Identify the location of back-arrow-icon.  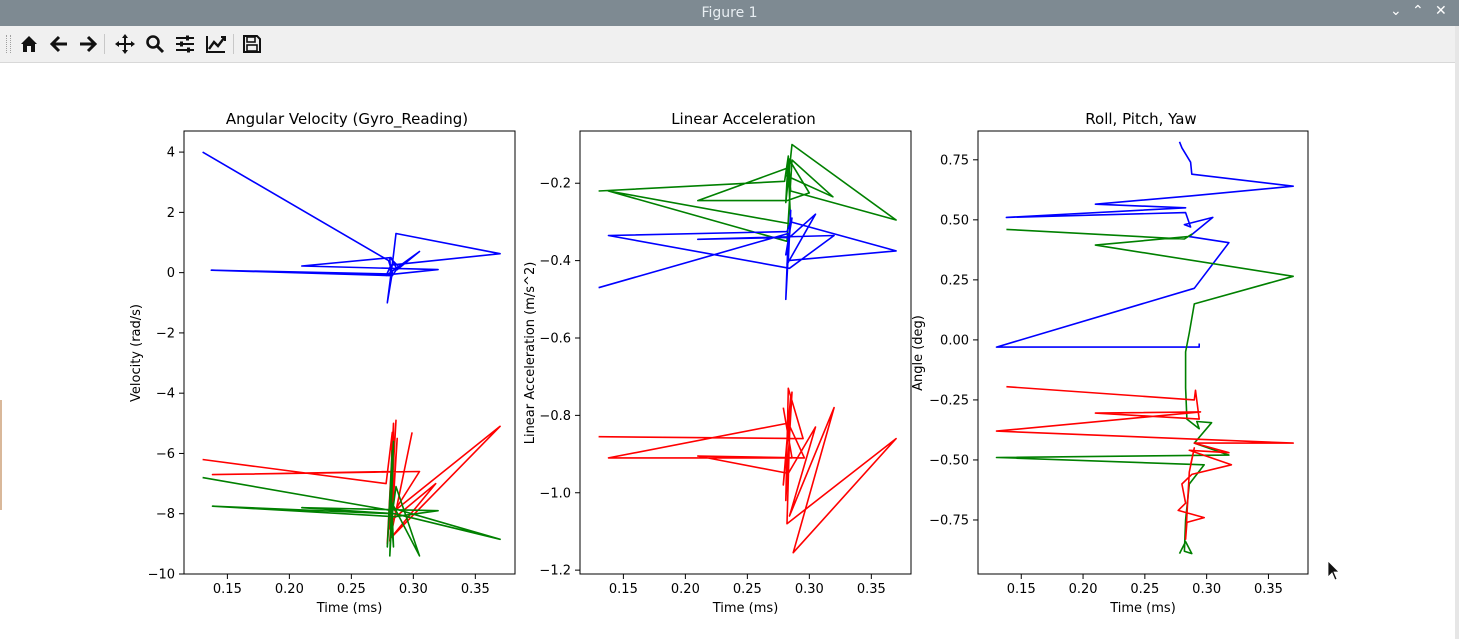
(58, 44).